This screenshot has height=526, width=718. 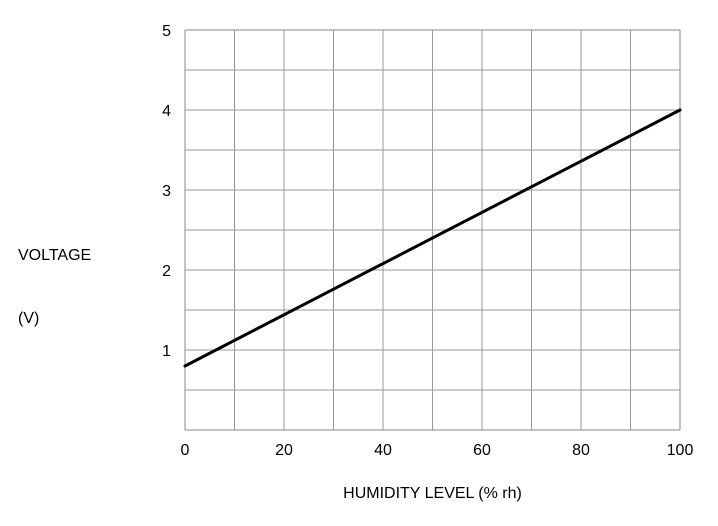 What do you see at coordinates (166, 31) in the screenshot?
I see `y-tick-label: 5` at bounding box center [166, 31].